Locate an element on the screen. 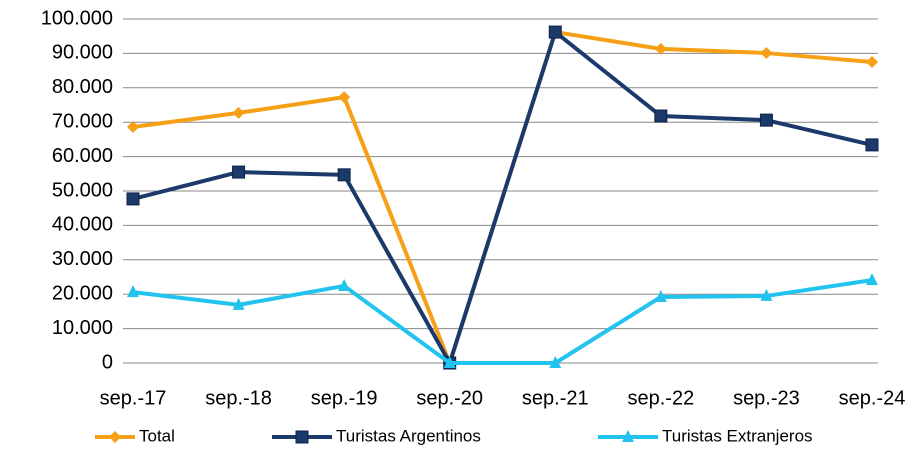  x-tick-label: sep.-18 is located at coordinates (238, 398).